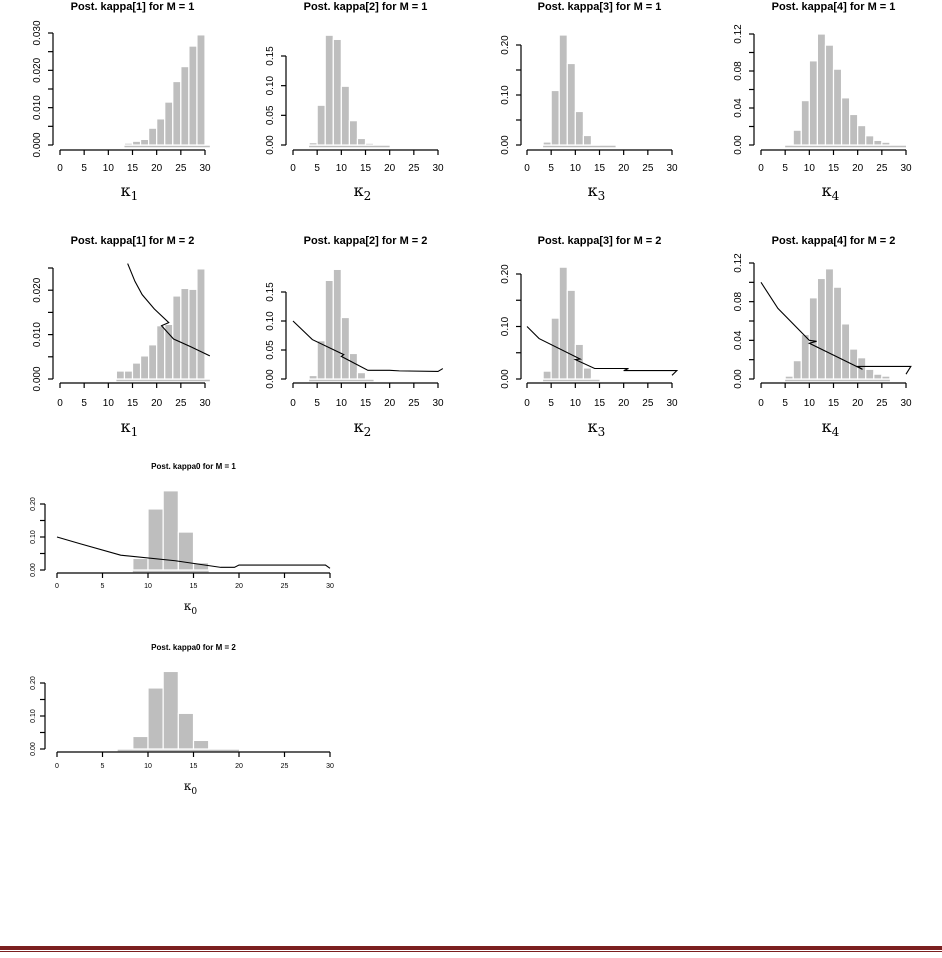  What do you see at coordinates (270, 350) in the screenshot?
I see `y-tick-label: 0.05` at bounding box center [270, 350].